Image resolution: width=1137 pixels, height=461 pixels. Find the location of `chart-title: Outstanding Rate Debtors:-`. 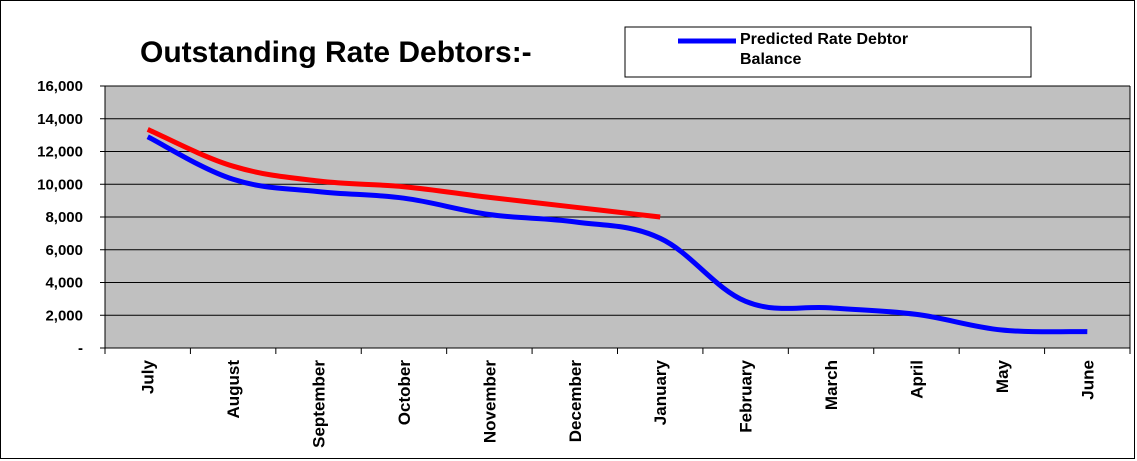

chart-title: Outstanding Rate Debtors:- is located at coordinates (336, 52).